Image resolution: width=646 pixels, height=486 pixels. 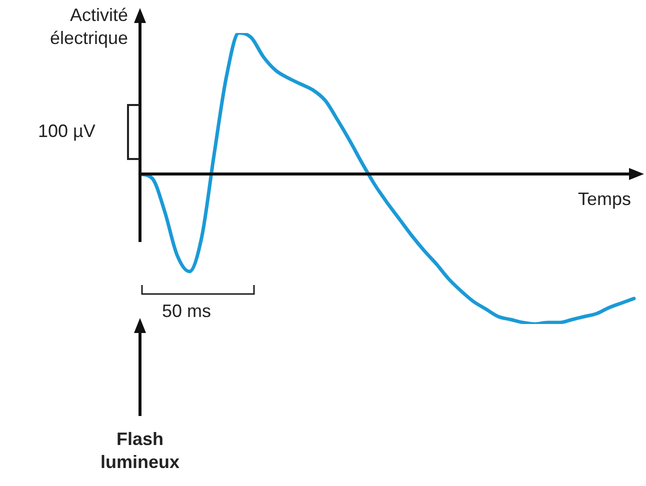 What do you see at coordinates (139, 450) in the screenshot?
I see `text: Flash lumineux` at bounding box center [139, 450].